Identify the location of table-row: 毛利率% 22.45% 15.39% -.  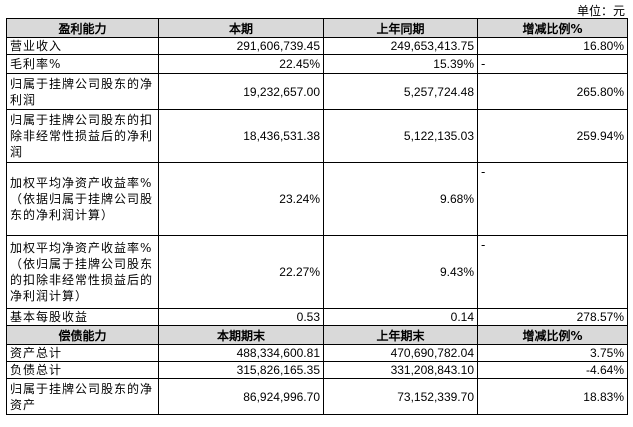
(317, 64).